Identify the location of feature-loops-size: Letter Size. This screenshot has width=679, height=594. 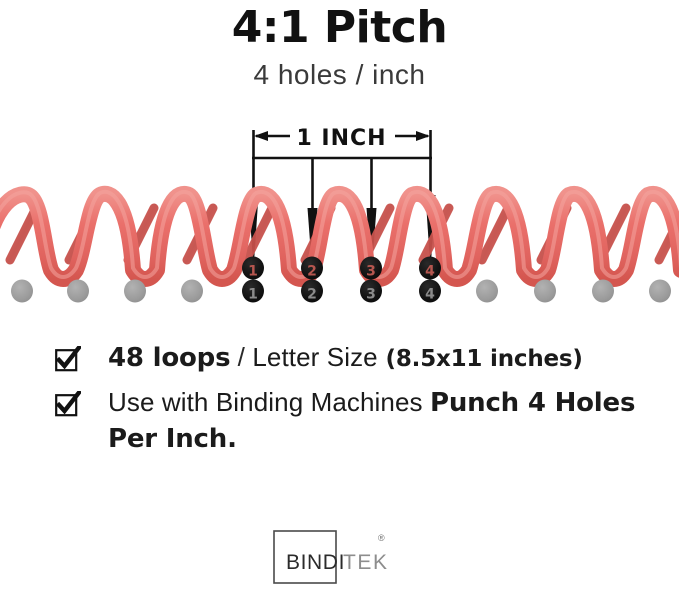
(315, 357).